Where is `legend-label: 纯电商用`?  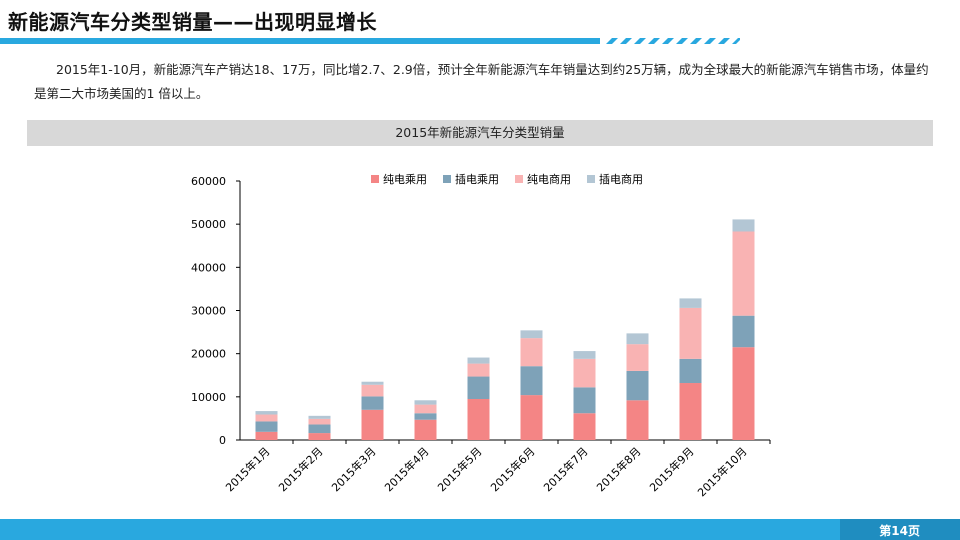
legend-label: 纯电商用 is located at coordinates (549, 179).